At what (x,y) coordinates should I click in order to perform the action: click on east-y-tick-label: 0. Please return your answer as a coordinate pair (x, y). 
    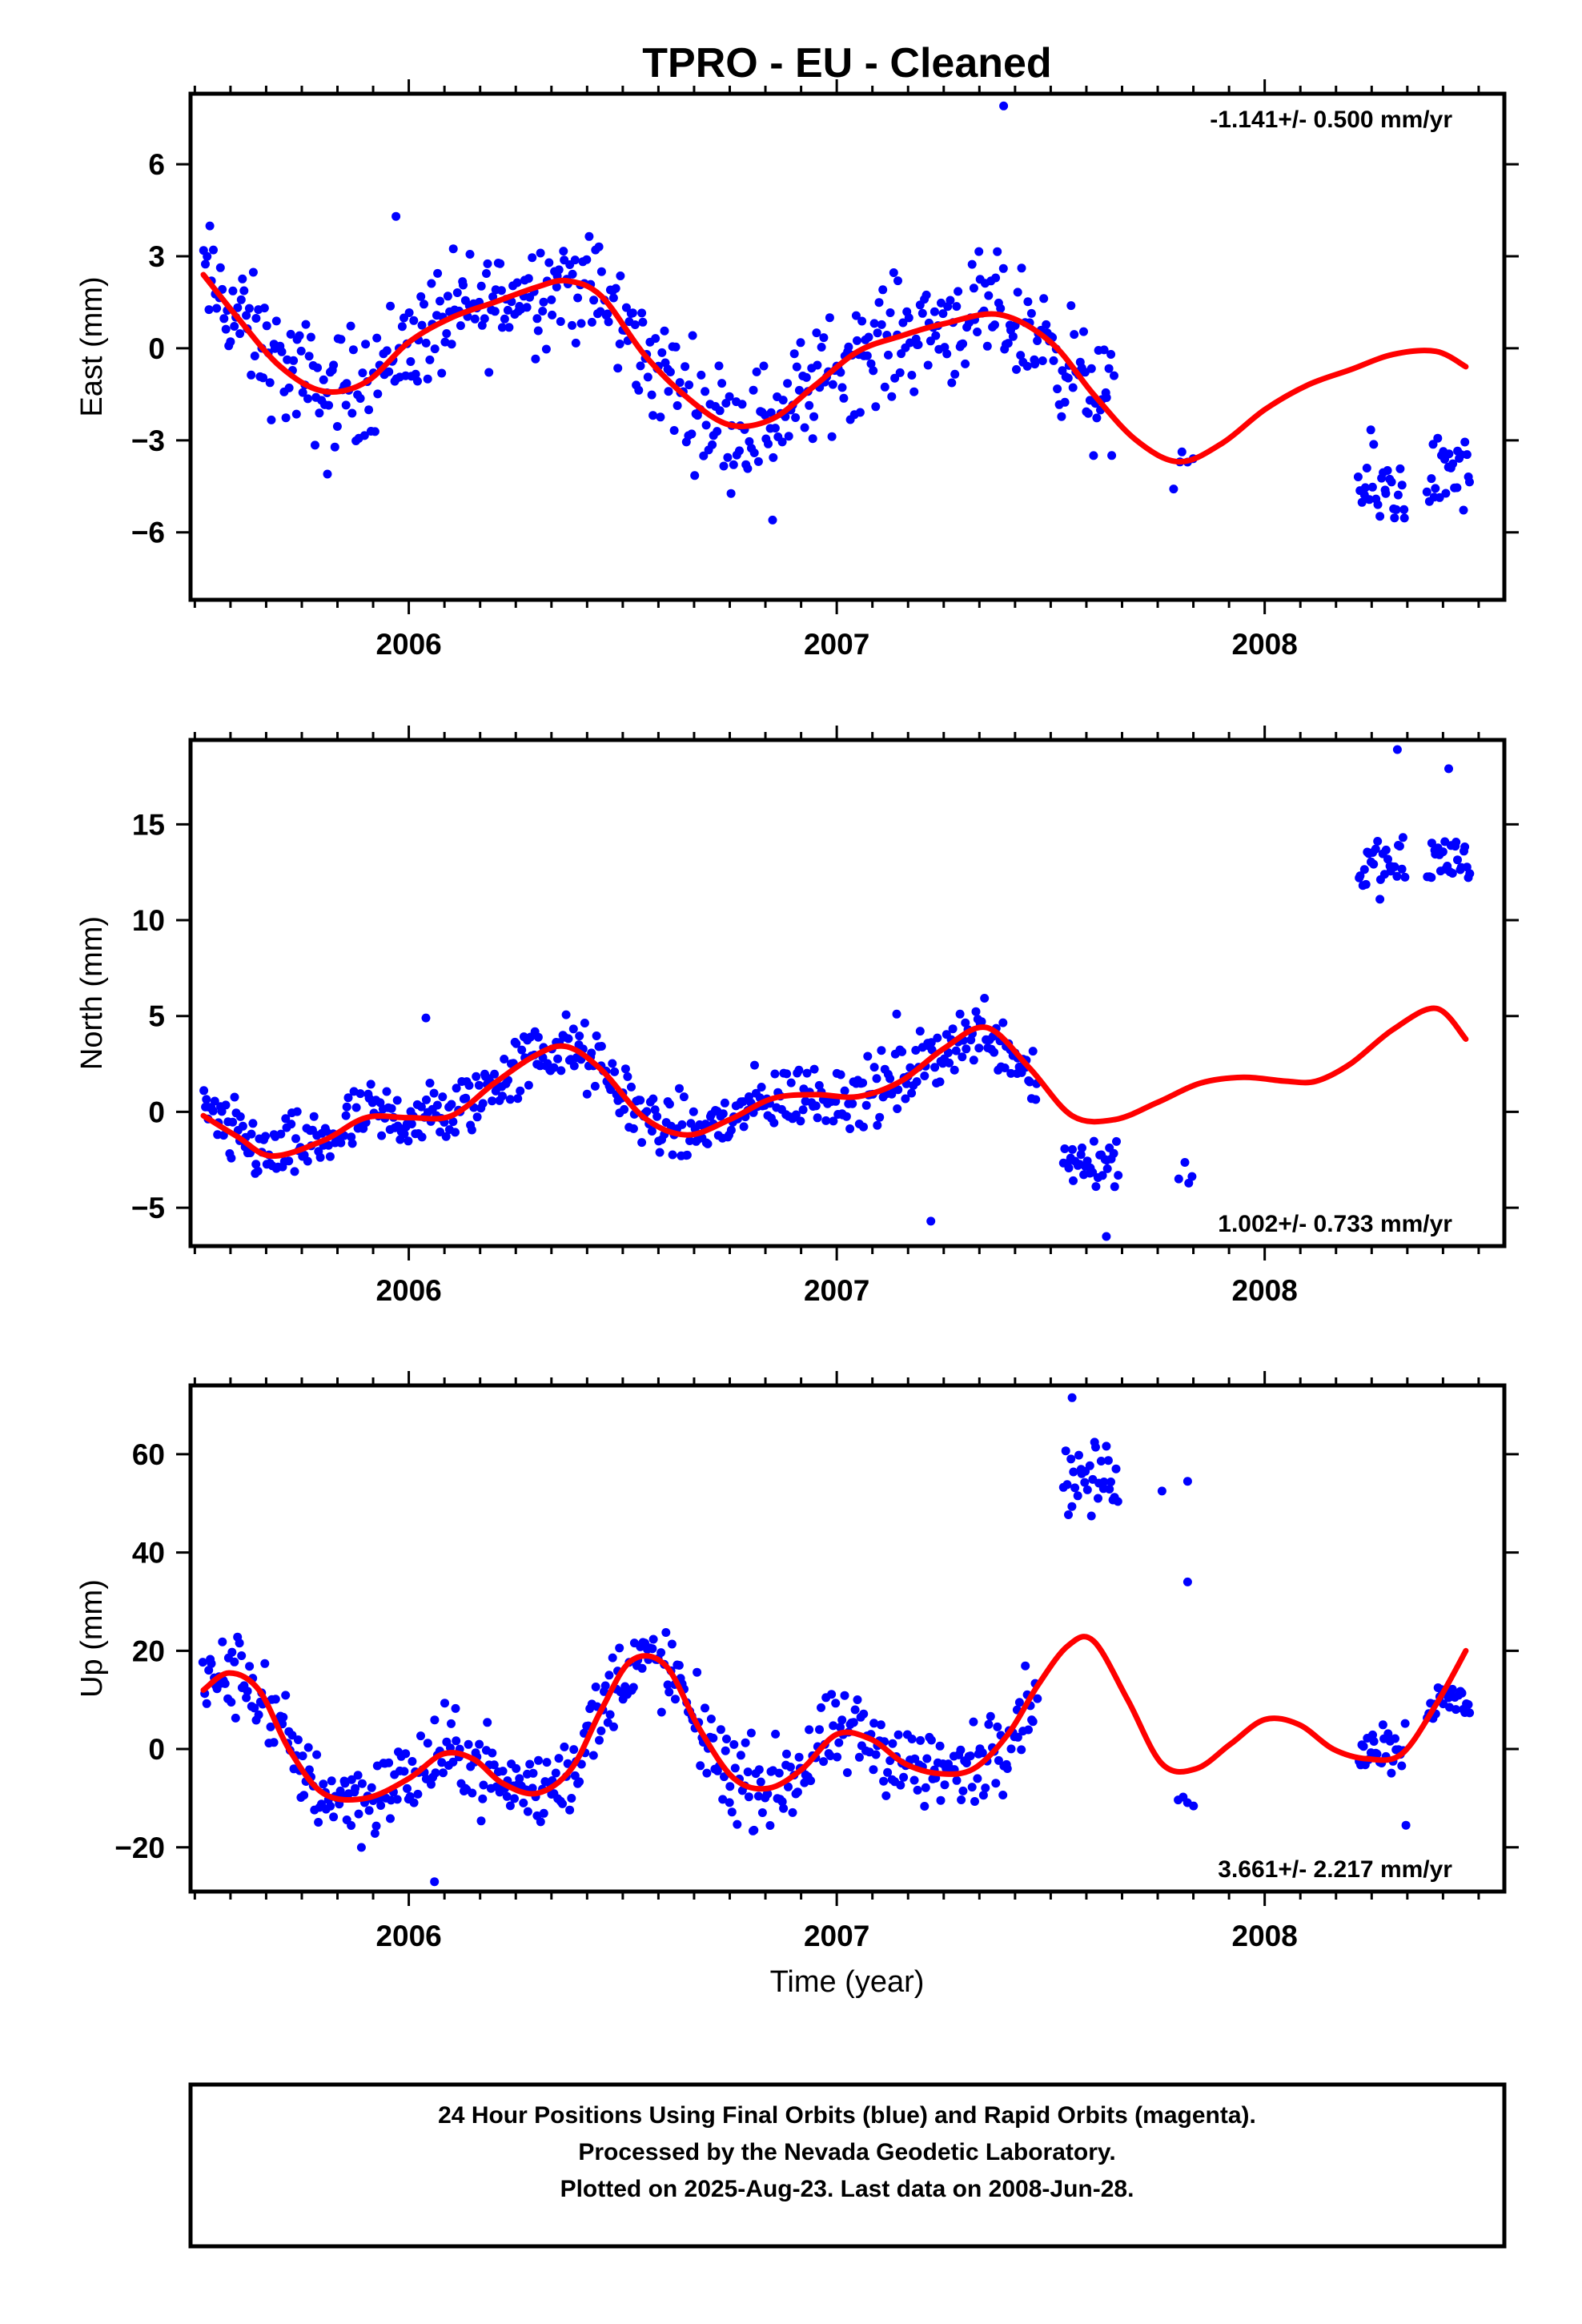
    Looking at the image, I should click on (156, 348).